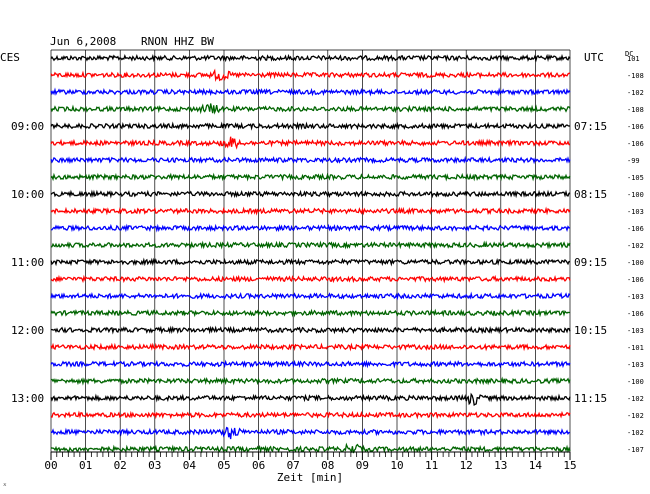 This screenshot has width=650, height=494. What do you see at coordinates (629, 54) in the screenshot?
I see `dc-header-label: DC` at bounding box center [629, 54].